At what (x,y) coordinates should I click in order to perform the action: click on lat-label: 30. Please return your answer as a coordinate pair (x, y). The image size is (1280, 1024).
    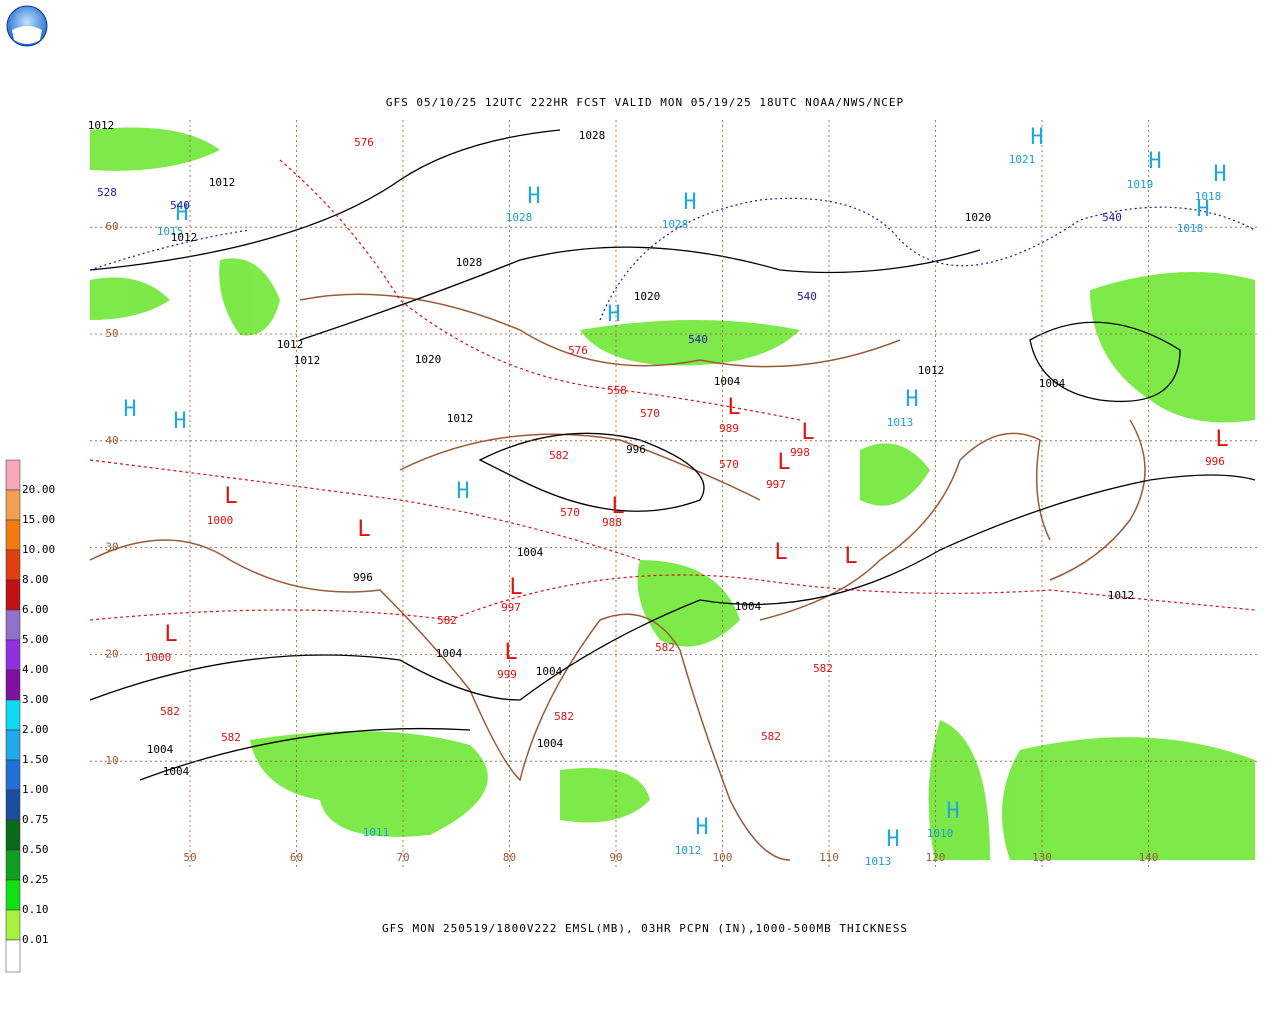
    Looking at the image, I should click on (111, 547).